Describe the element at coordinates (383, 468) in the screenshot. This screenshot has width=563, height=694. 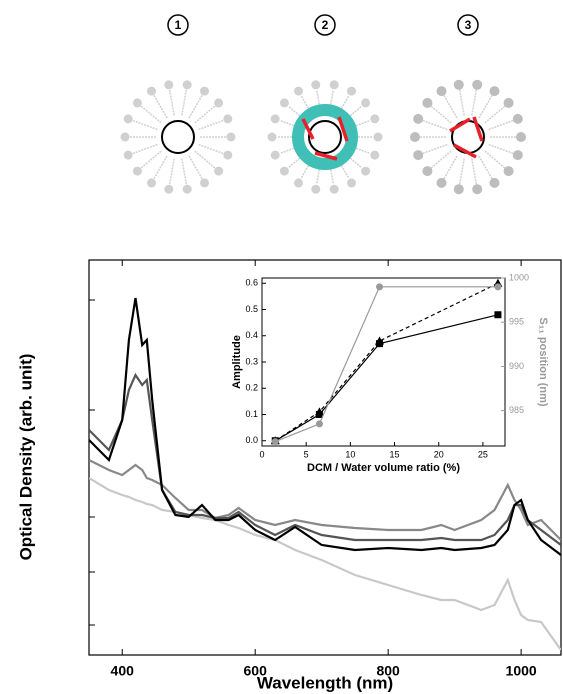
I see `inset-x-axis-label: DCM / Water volume ratio (%)` at that location.